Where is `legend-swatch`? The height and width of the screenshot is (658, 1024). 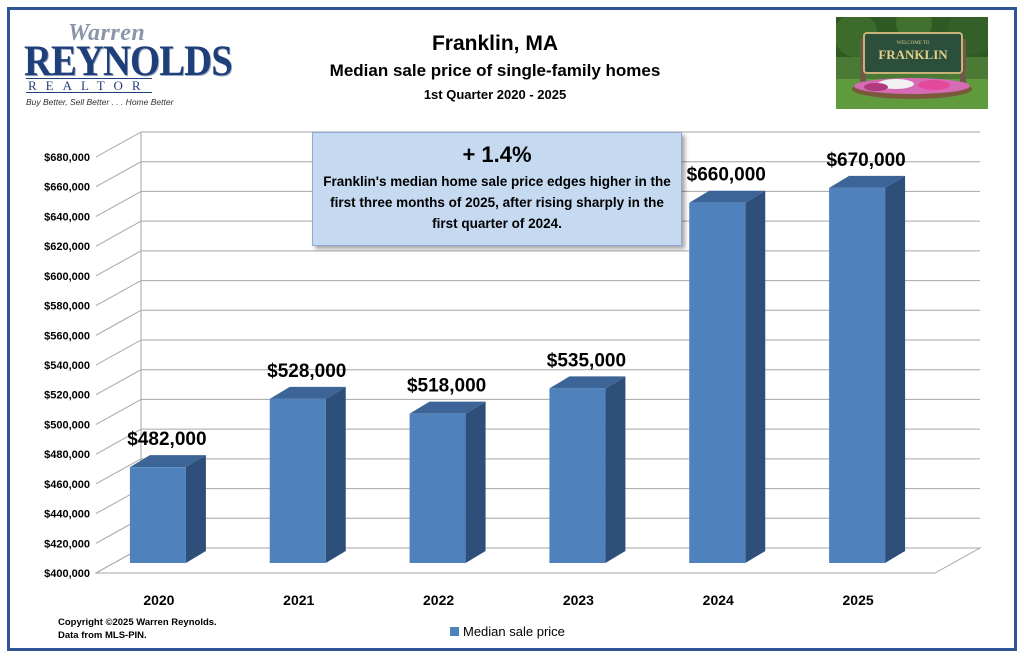
legend-swatch is located at coordinates (454, 631).